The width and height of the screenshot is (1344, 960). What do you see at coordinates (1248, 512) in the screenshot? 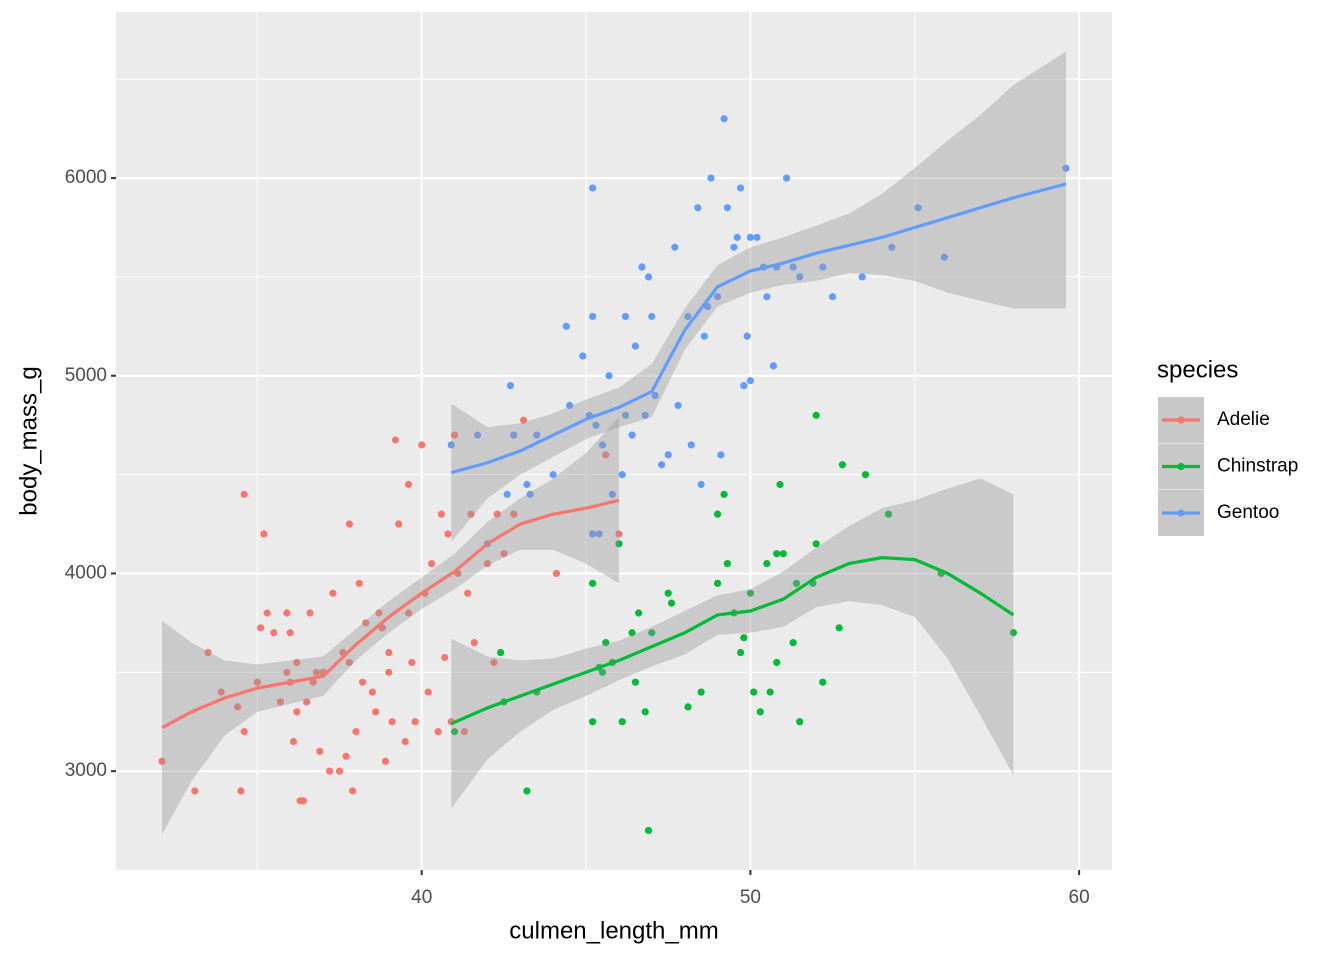
I see `legend-label: Gentoo` at bounding box center [1248, 512].